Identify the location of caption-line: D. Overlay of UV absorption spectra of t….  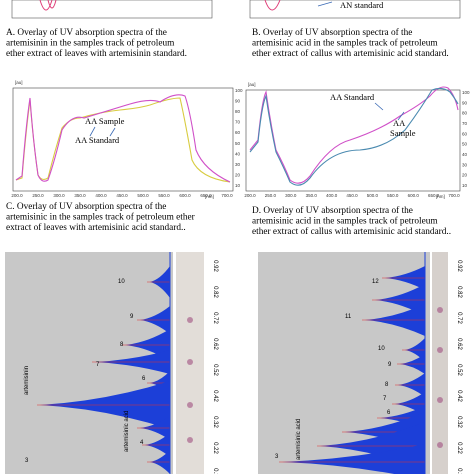
(332, 210).